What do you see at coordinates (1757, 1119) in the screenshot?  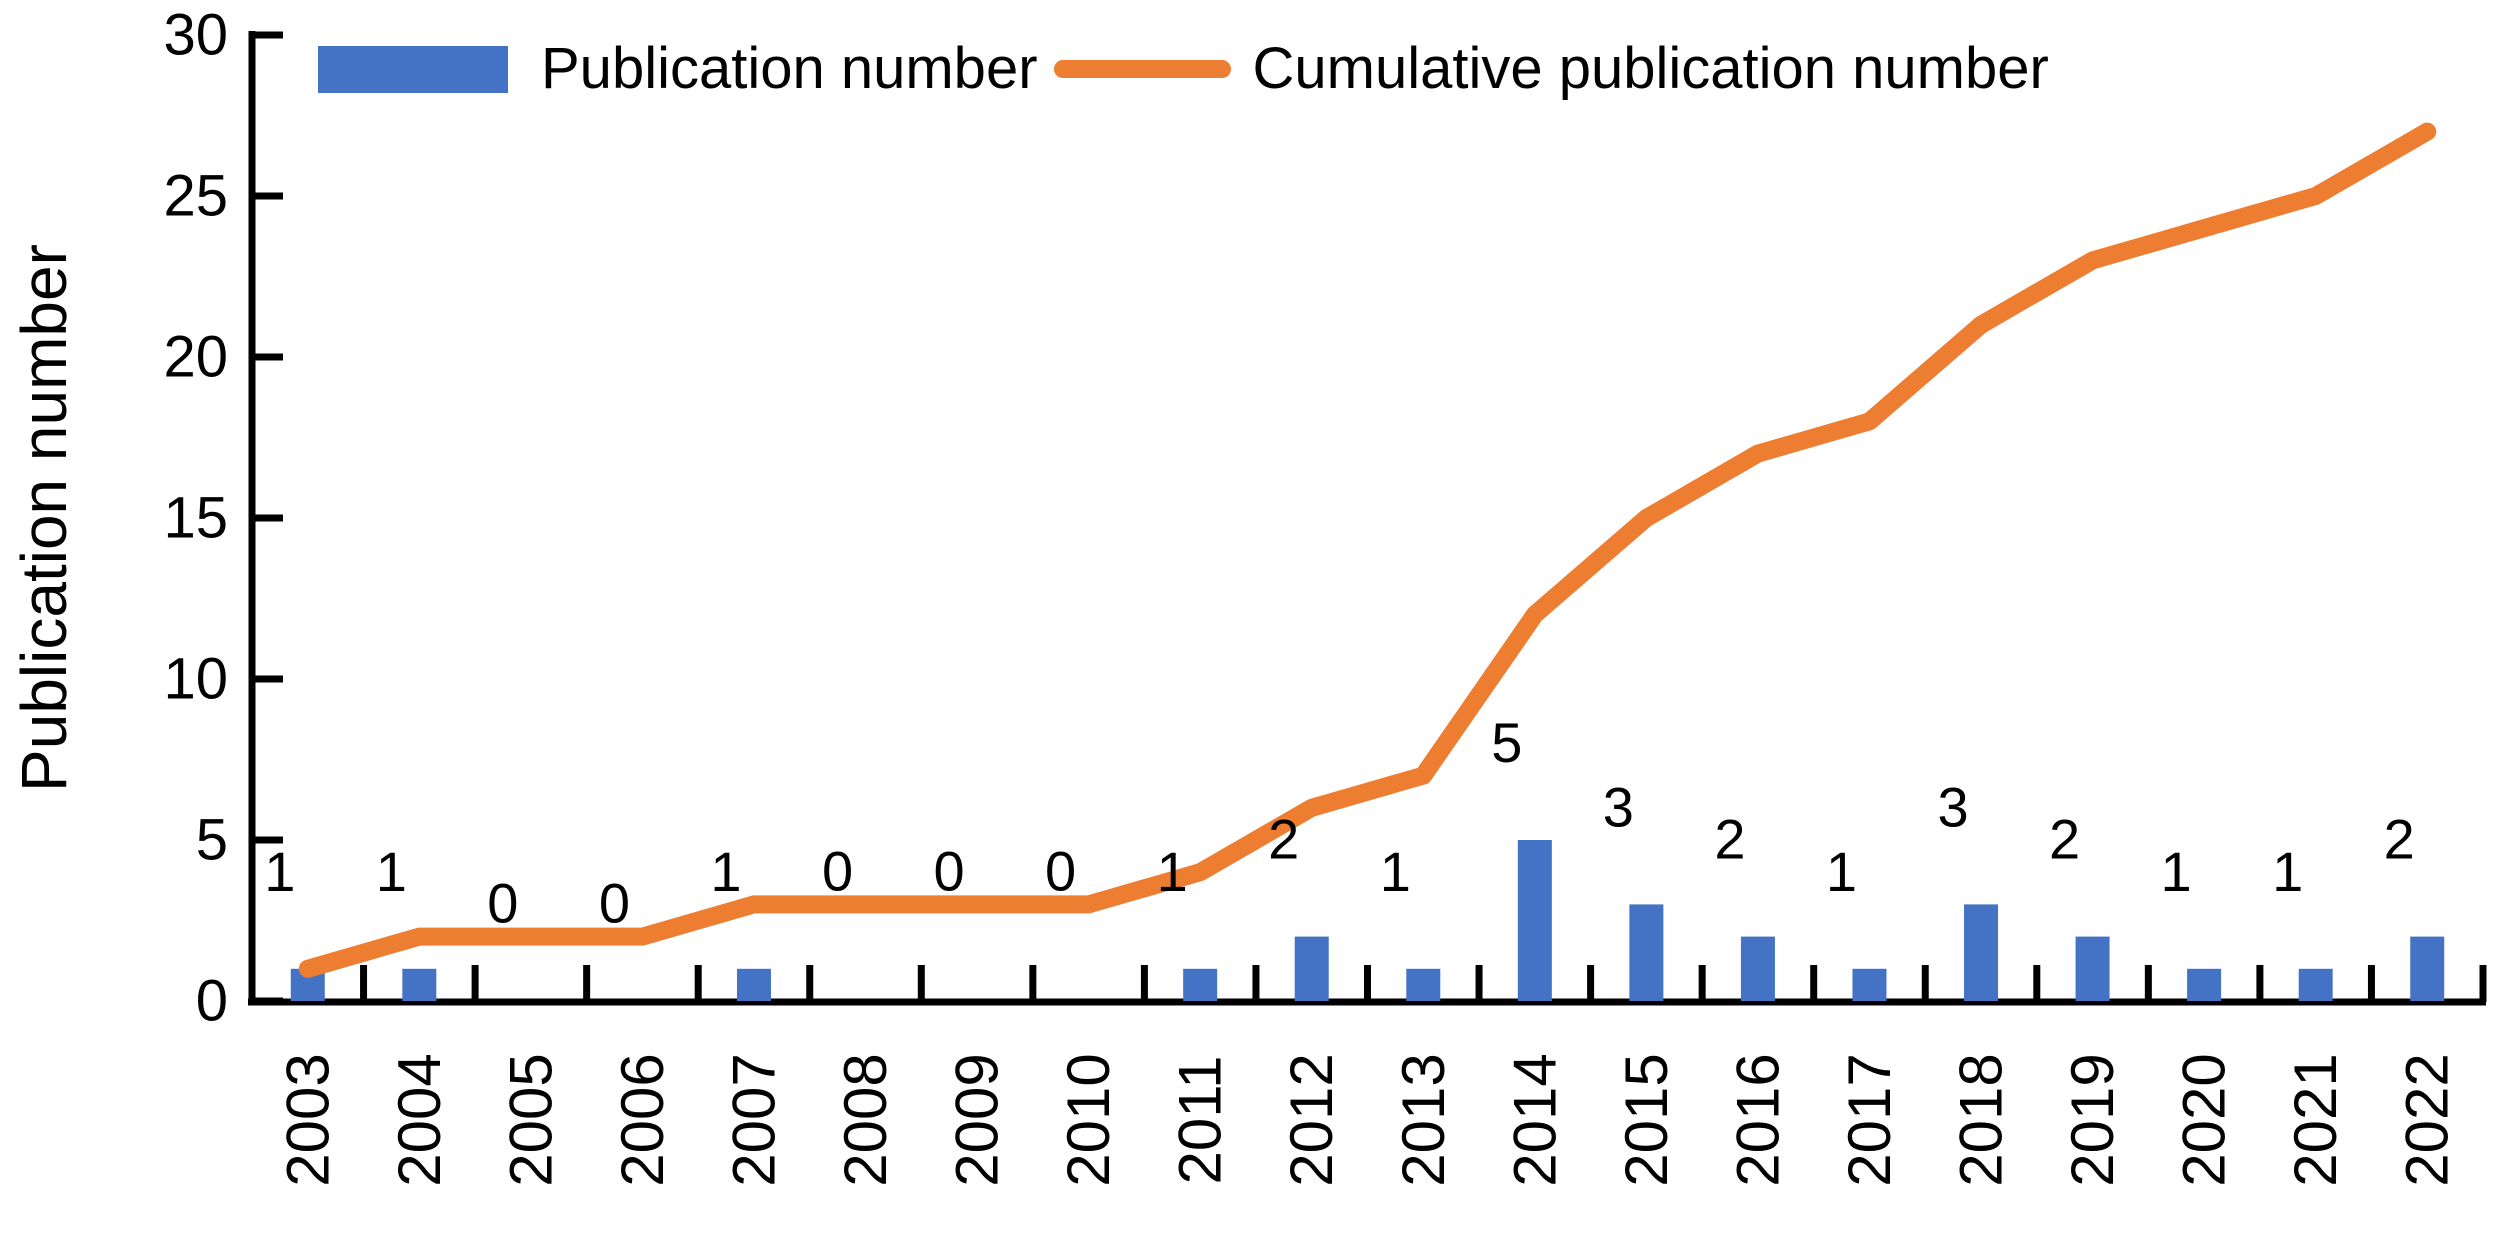 I see `x-category-label: 2016` at bounding box center [1757, 1119].